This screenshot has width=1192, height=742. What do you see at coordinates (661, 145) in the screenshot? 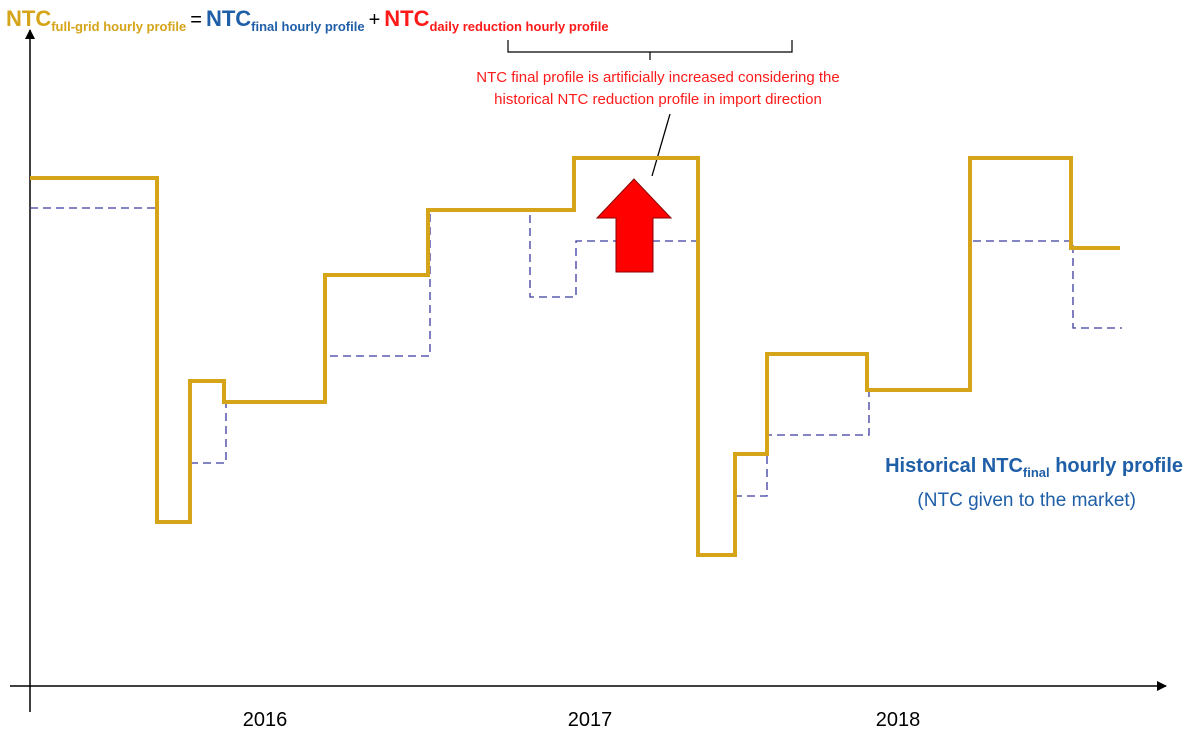
I see `callout-line` at bounding box center [661, 145].